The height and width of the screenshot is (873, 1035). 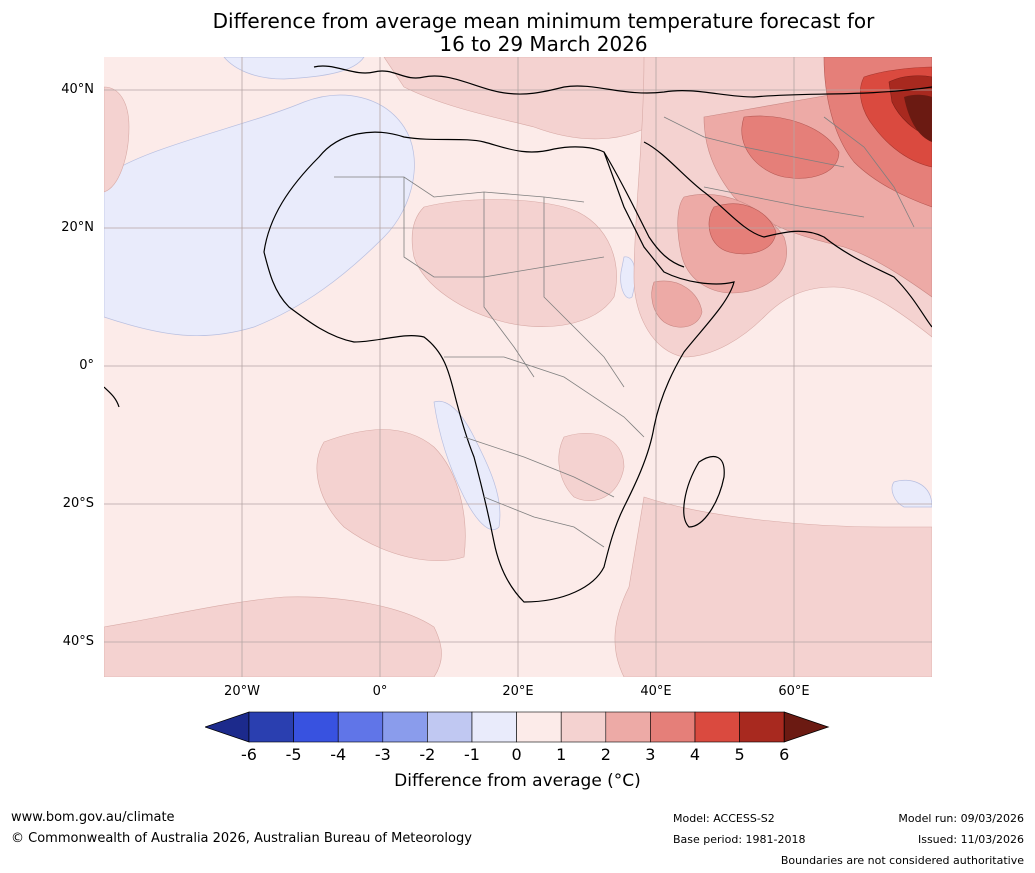 What do you see at coordinates (117, 139) in the screenshot?
I see `warm-anomaly-1-2-a` at bounding box center [117, 139].